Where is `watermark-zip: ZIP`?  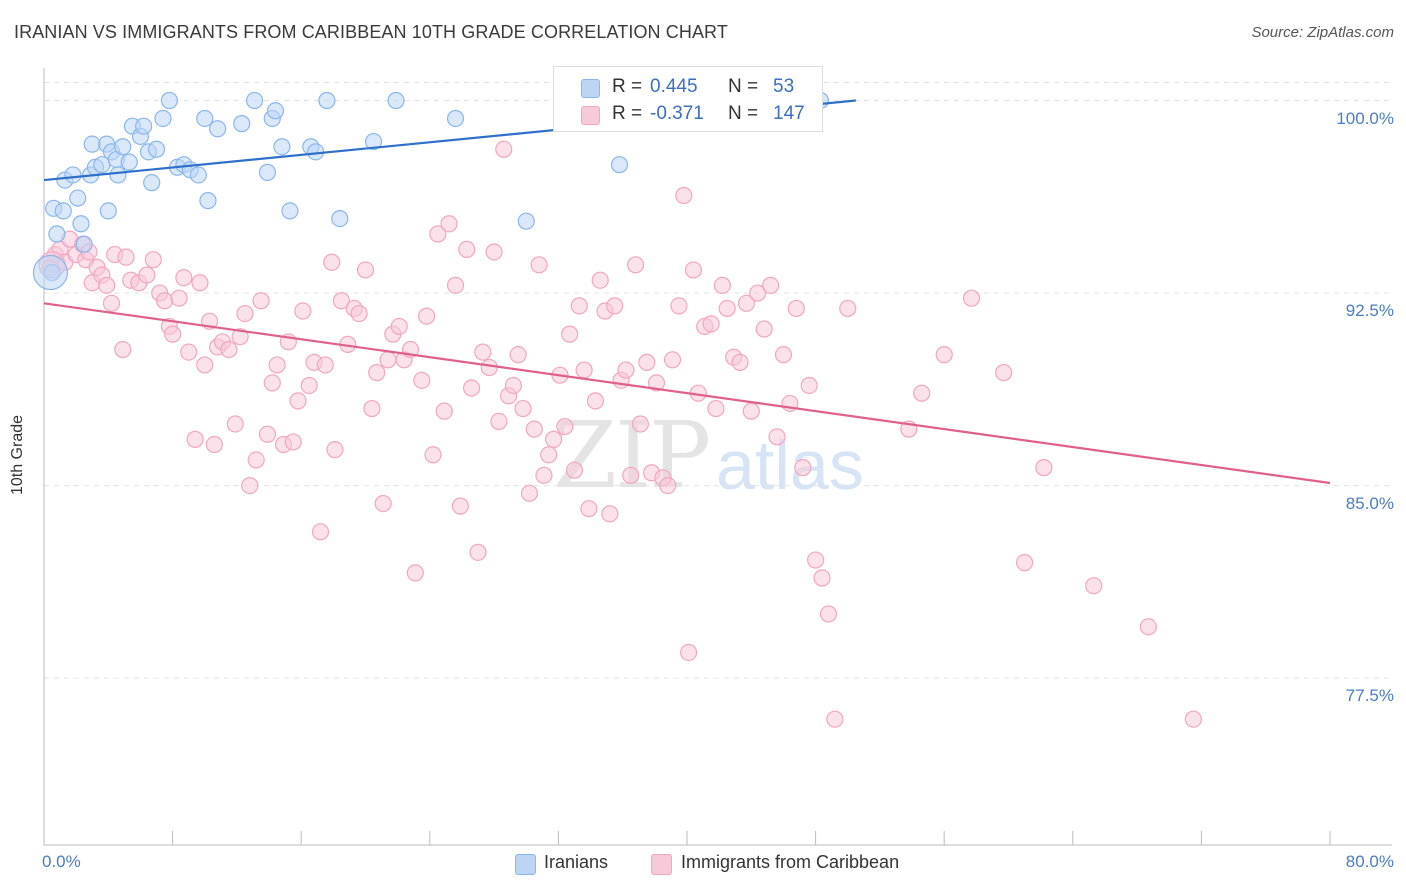 watermark-zip: ZIP is located at coordinates (632, 455).